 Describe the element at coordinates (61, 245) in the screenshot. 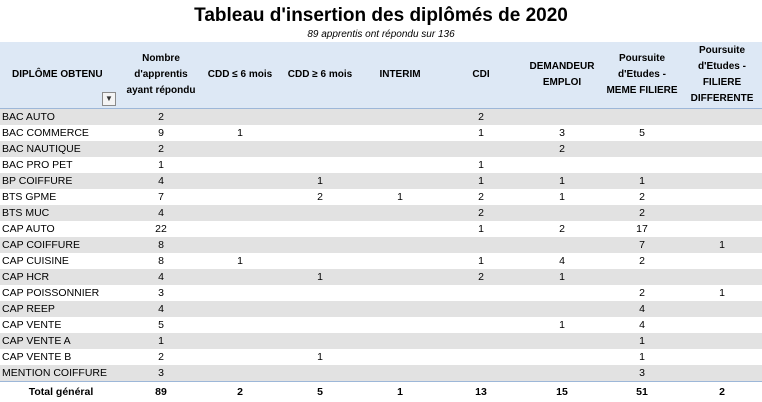

I see `row-label: CAP COIFFURE` at that location.